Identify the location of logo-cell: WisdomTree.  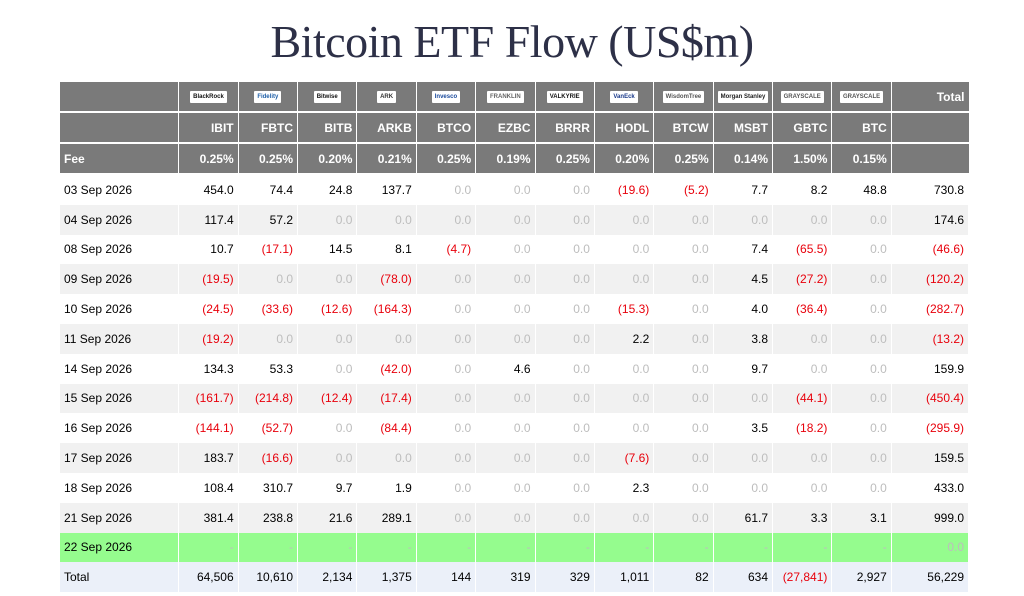
(683, 97).